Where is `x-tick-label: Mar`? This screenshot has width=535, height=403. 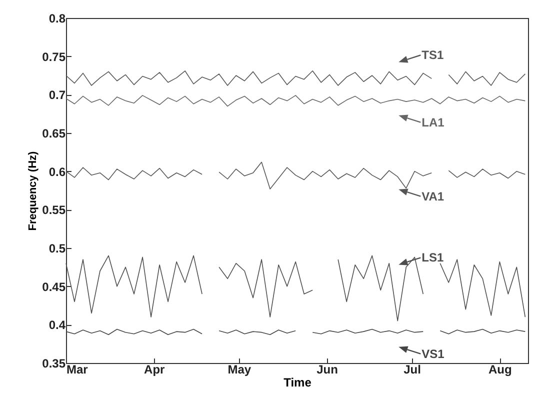 x-tick-label: Mar is located at coordinates (77, 369).